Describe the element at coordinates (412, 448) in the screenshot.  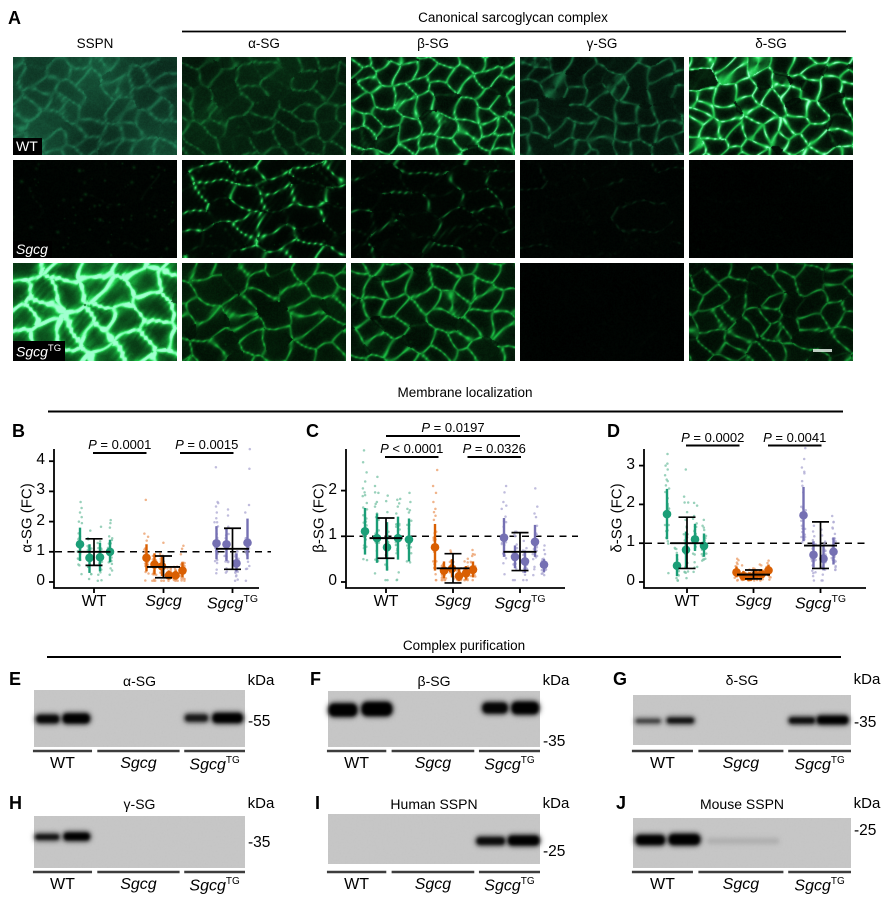
I see `p-value-C-1: P < 0.0001` at that location.